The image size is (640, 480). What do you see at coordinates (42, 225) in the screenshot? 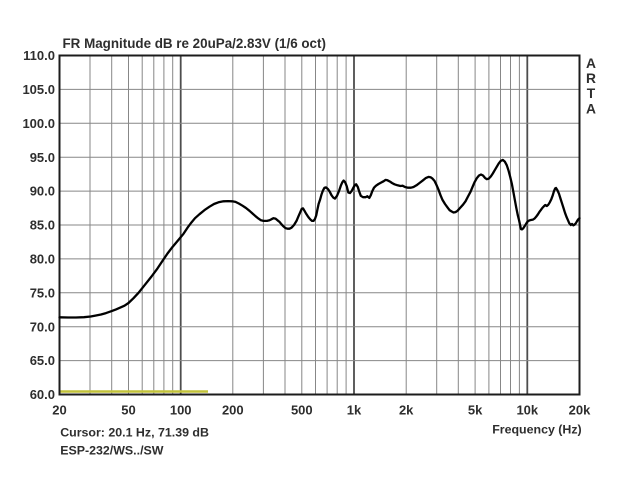
I see `svg-text: 85.0` at bounding box center [42, 225].